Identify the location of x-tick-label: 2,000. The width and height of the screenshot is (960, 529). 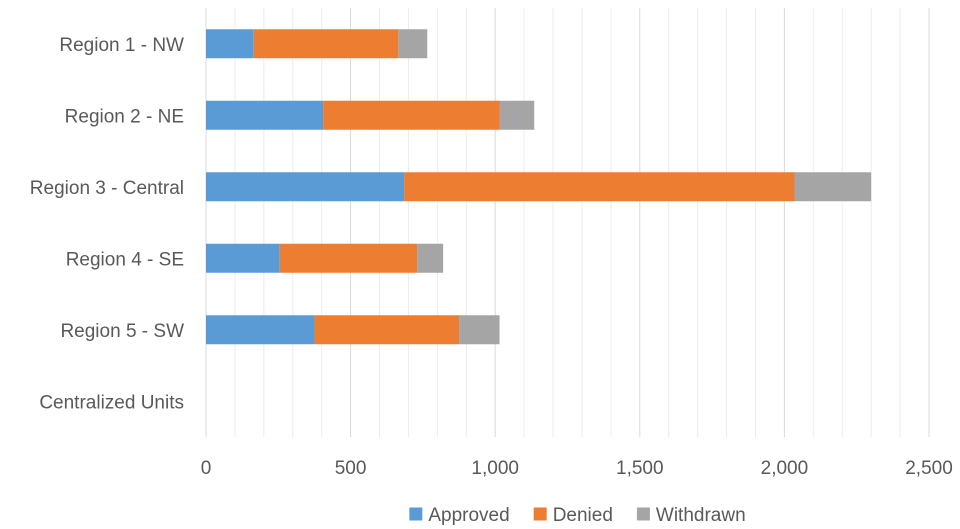
(785, 468).